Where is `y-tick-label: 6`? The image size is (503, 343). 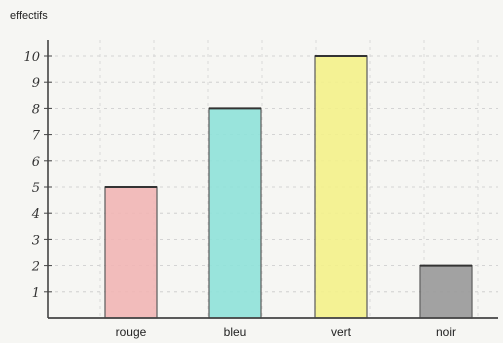 y-tick-label: 6 is located at coordinates (36, 162).